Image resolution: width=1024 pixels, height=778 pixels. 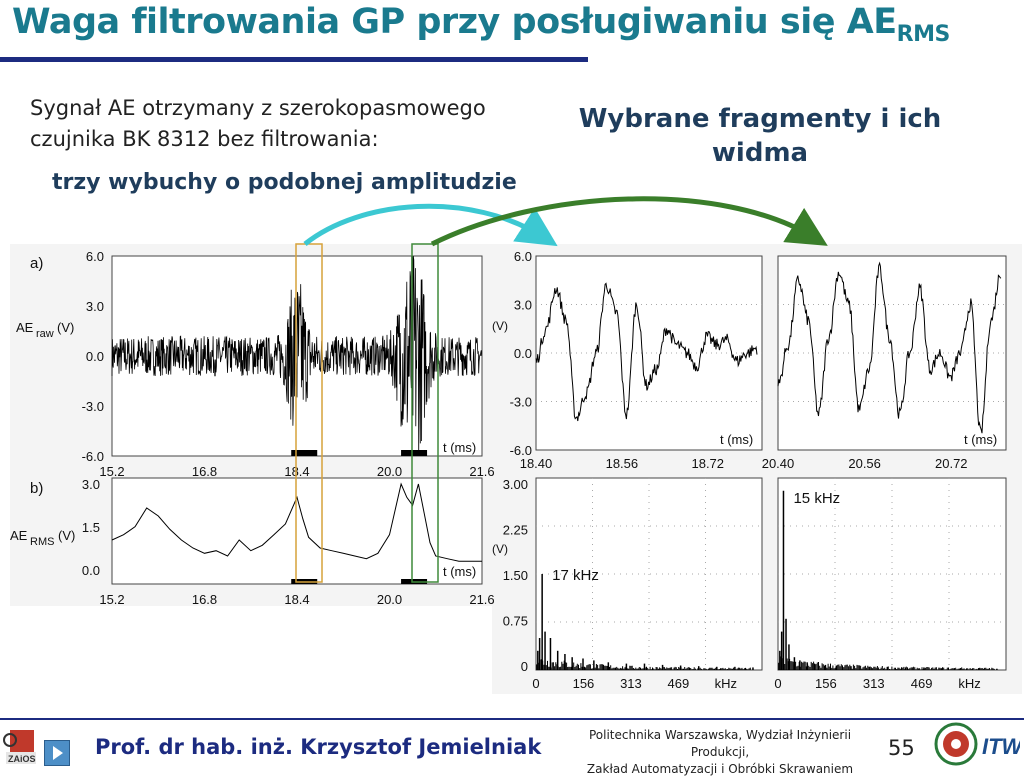 I want to click on description-line-2: czujnika BK 8312 bez filtrowania:, so click(x=204, y=139).